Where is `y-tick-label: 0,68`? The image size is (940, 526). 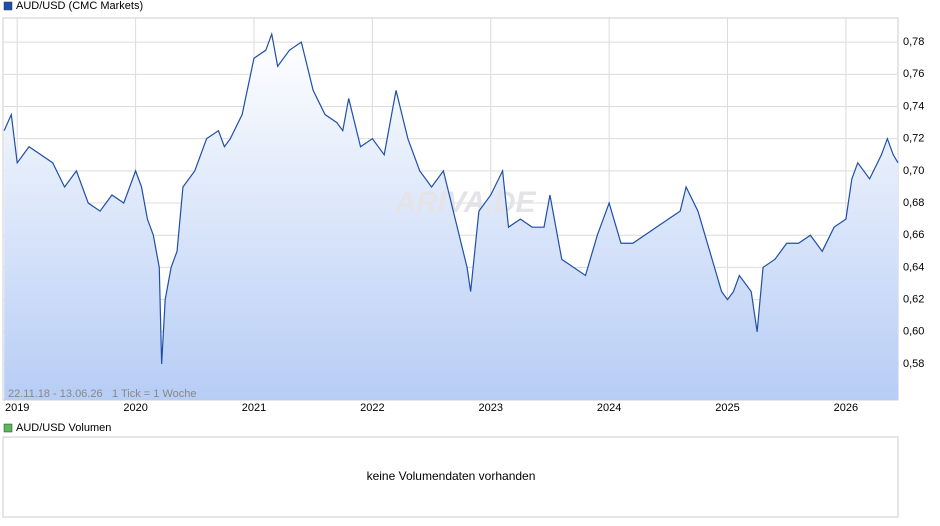
y-tick-label: 0,68 is located at coordinates (913, 203).